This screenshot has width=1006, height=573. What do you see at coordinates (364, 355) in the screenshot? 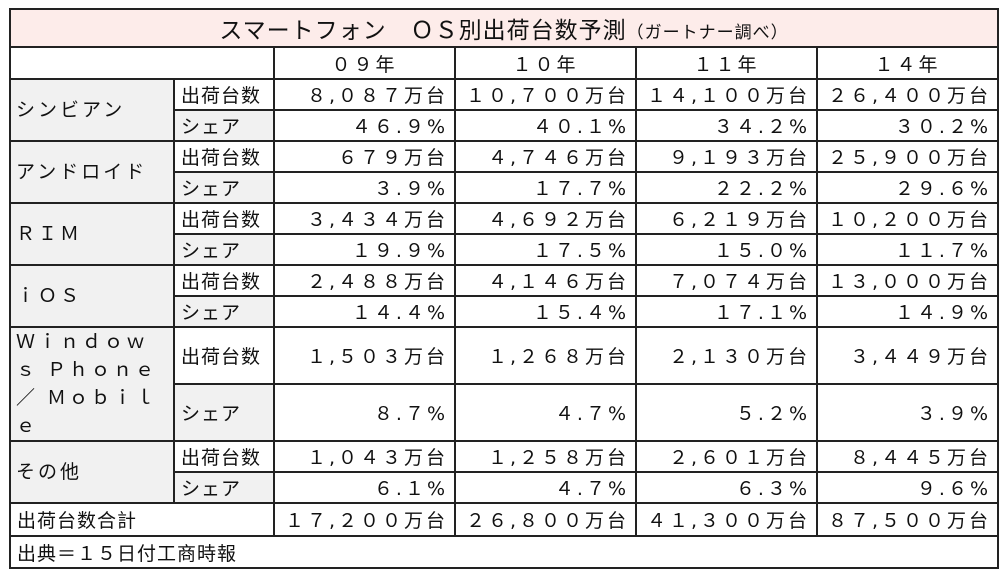
I see `units-value-cell: １,５０３万台` at bounding box center [364, 355].